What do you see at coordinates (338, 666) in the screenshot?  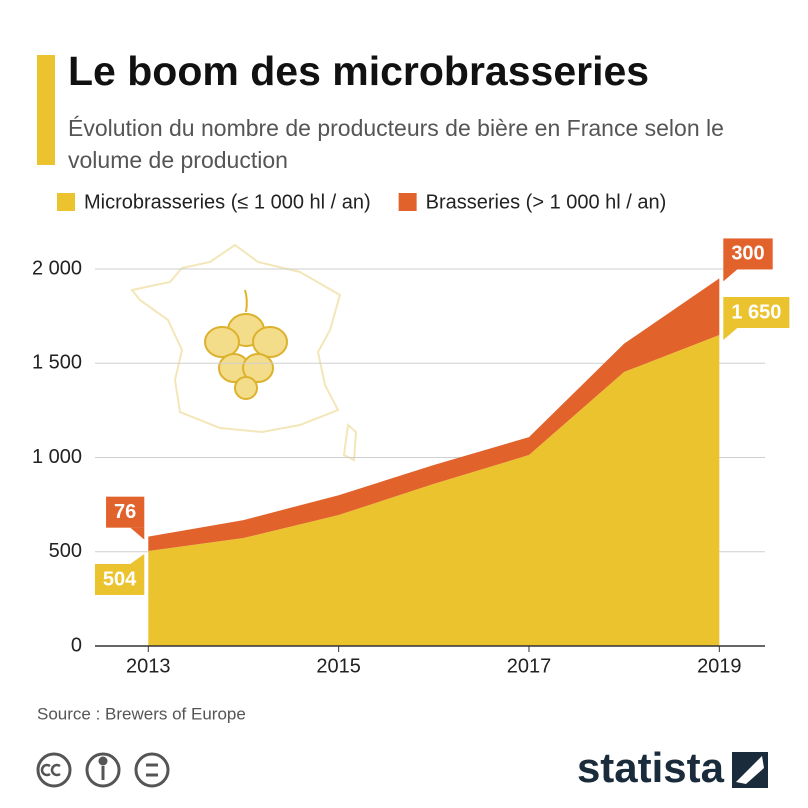 I see `x-tick-label: 2015` at bounding box center [338, 666].